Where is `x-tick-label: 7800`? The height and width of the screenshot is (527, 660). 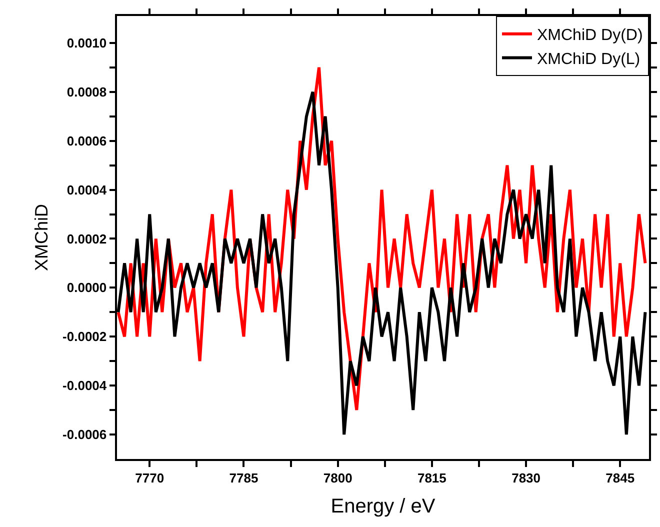 x-tick-label: 7800 is located at coordinates (337, 478).